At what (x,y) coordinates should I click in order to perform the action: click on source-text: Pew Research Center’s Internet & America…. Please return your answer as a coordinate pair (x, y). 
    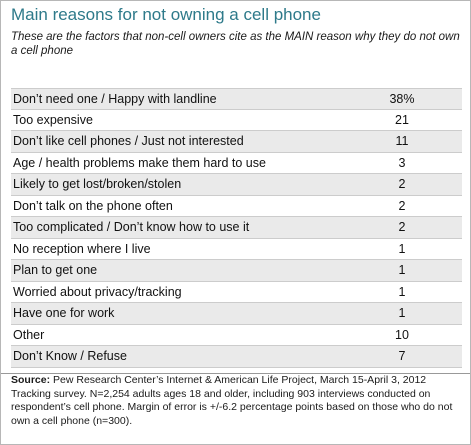
    Looking at the image, I should click on (232, 400).